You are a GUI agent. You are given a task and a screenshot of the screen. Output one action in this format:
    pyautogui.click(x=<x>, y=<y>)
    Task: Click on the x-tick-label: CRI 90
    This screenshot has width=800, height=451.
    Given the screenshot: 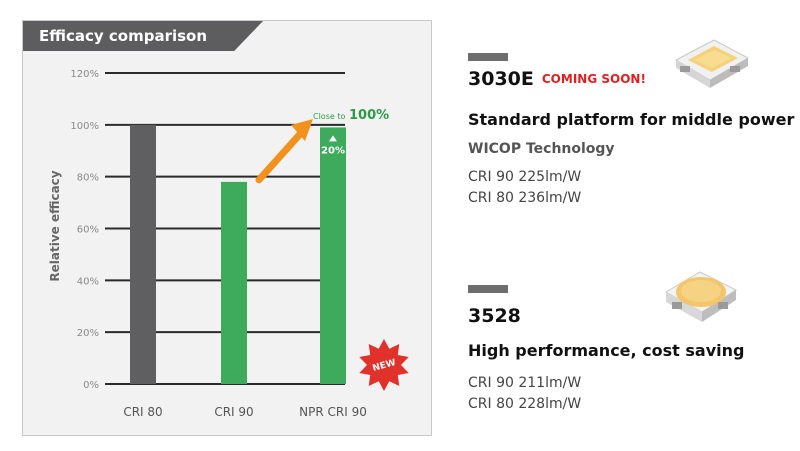 What is the action you would take?
    pyautogui.click(x=233, y=412)
    